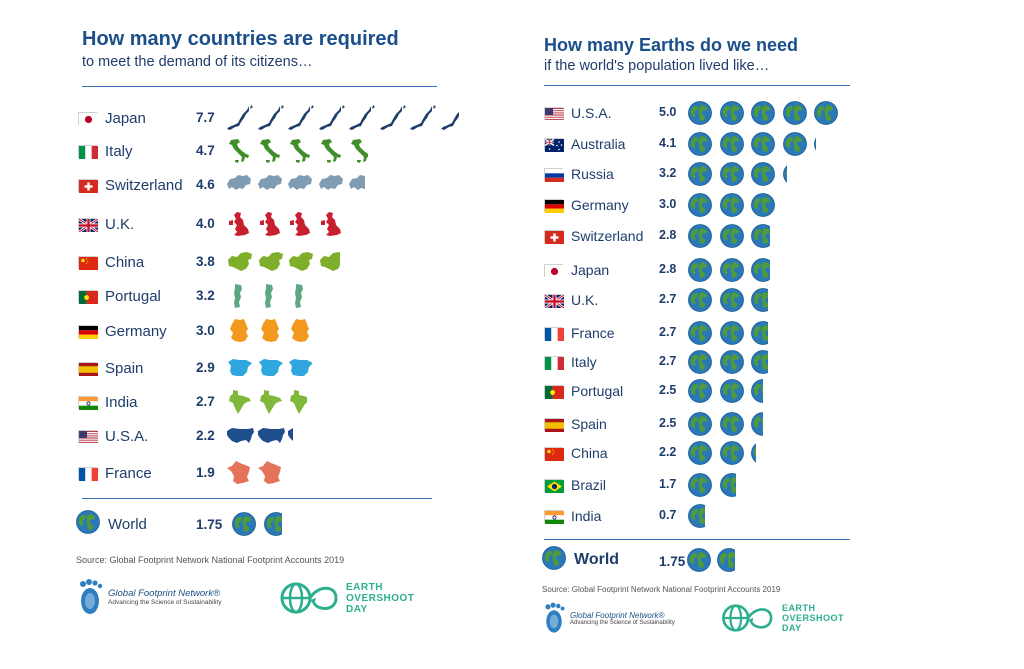 This screenshot has width=1024, height=669. Describe the element at coordinates (257, 498) in the screenshot. I see `left-bottom-divider` at that location.